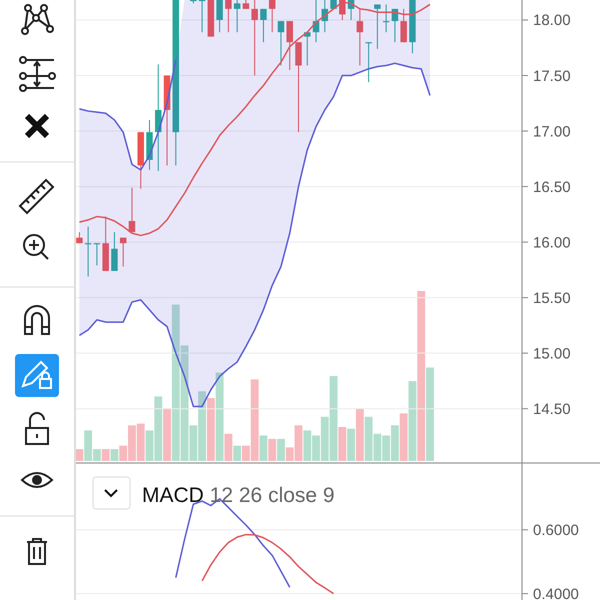 The width and height of the screenshot is (600, 600). Describe the element at coordinates (552, 21) in the screenshot. I see `y-tick-label: 18.00` at that location.